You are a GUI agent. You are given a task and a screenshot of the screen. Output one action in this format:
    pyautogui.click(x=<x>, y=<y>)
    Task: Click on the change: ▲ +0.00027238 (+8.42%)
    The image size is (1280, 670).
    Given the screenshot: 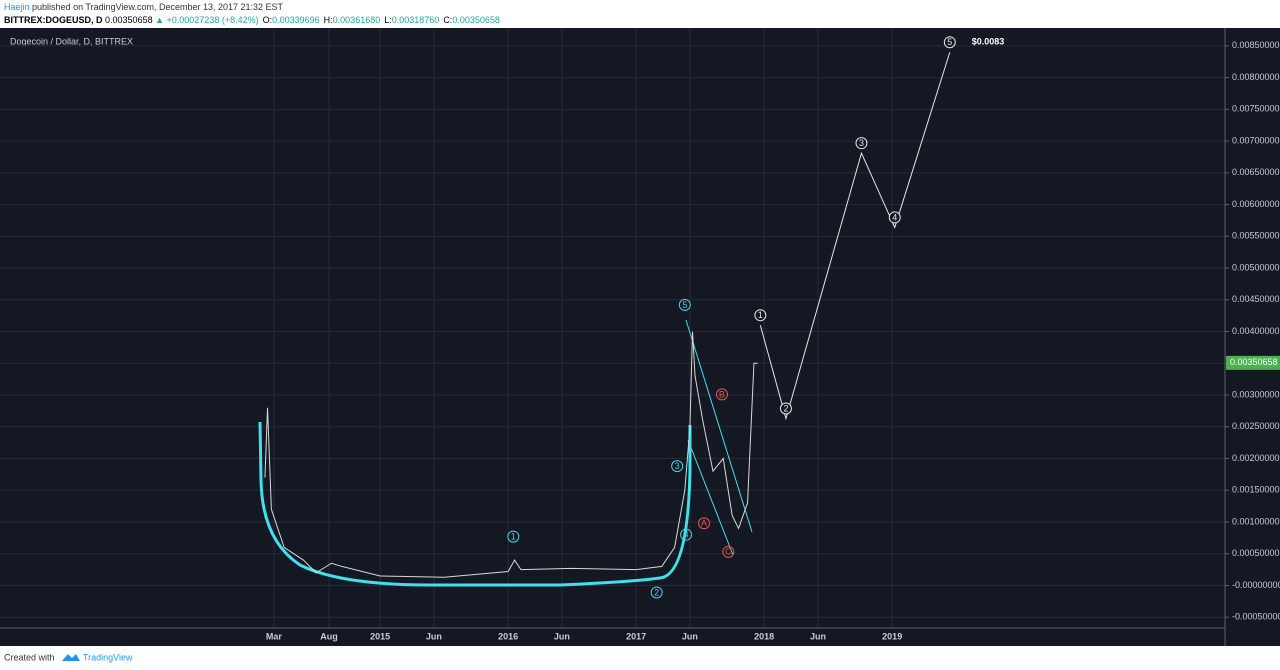 What is the action you would take?
    pyautogui.click(x=206, y=20)
    